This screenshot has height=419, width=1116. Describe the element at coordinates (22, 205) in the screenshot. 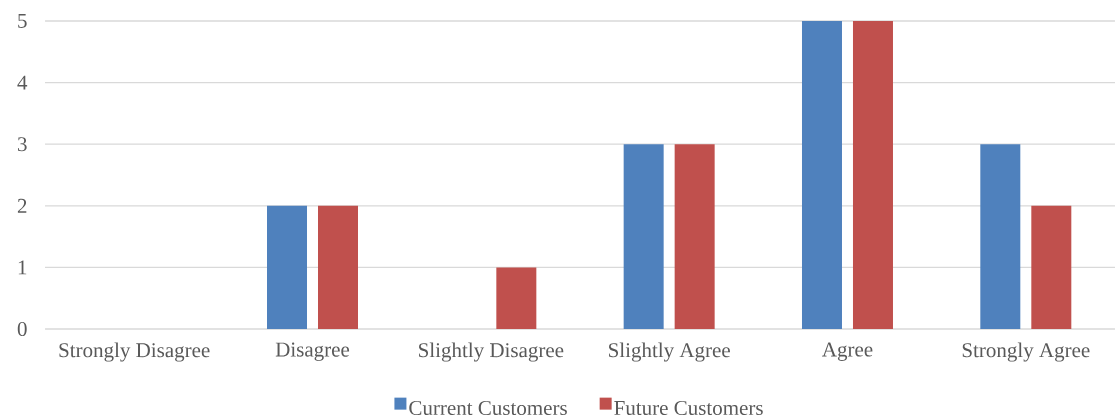

I see `y-tick-label: 2` at that location.